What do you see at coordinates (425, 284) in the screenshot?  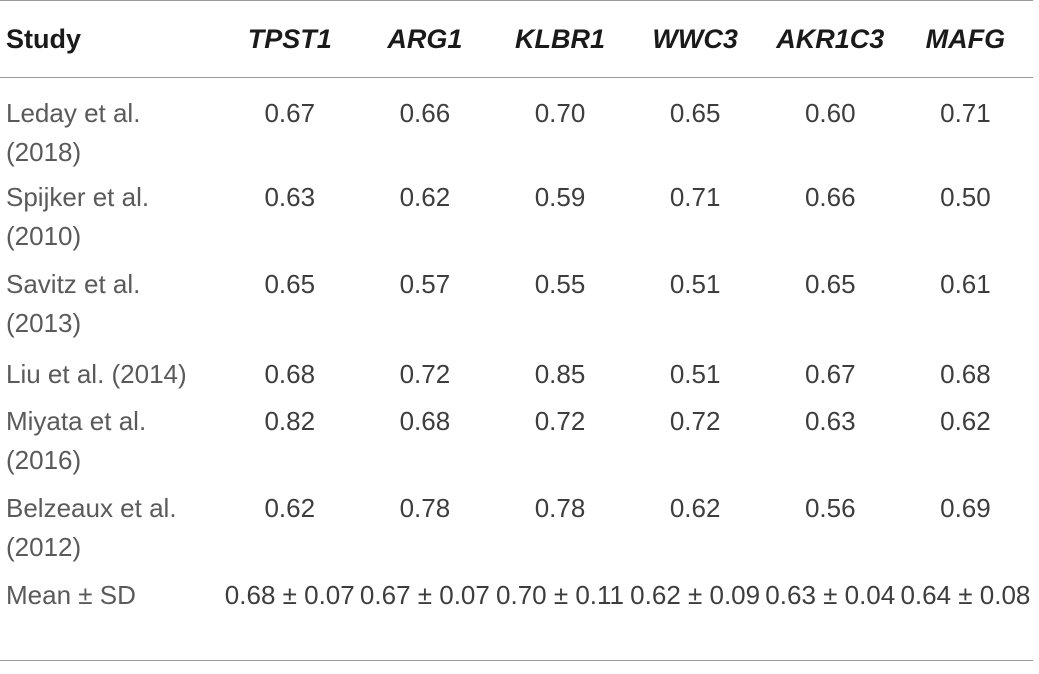 I see `value-cell: 0.57` at bounding box center [425, 284].